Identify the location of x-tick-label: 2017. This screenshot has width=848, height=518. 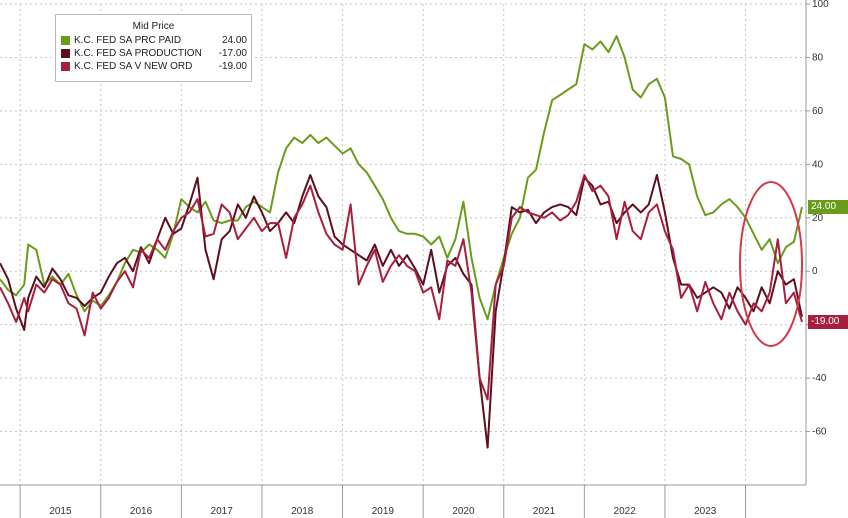
(222, 511).